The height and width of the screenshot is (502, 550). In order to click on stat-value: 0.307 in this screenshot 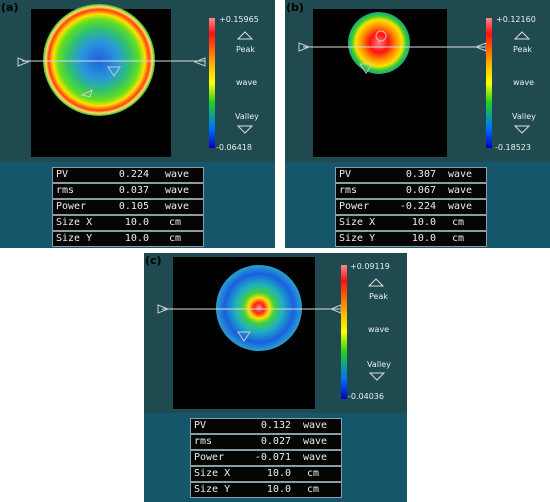, I will do `click(420, 174)`.